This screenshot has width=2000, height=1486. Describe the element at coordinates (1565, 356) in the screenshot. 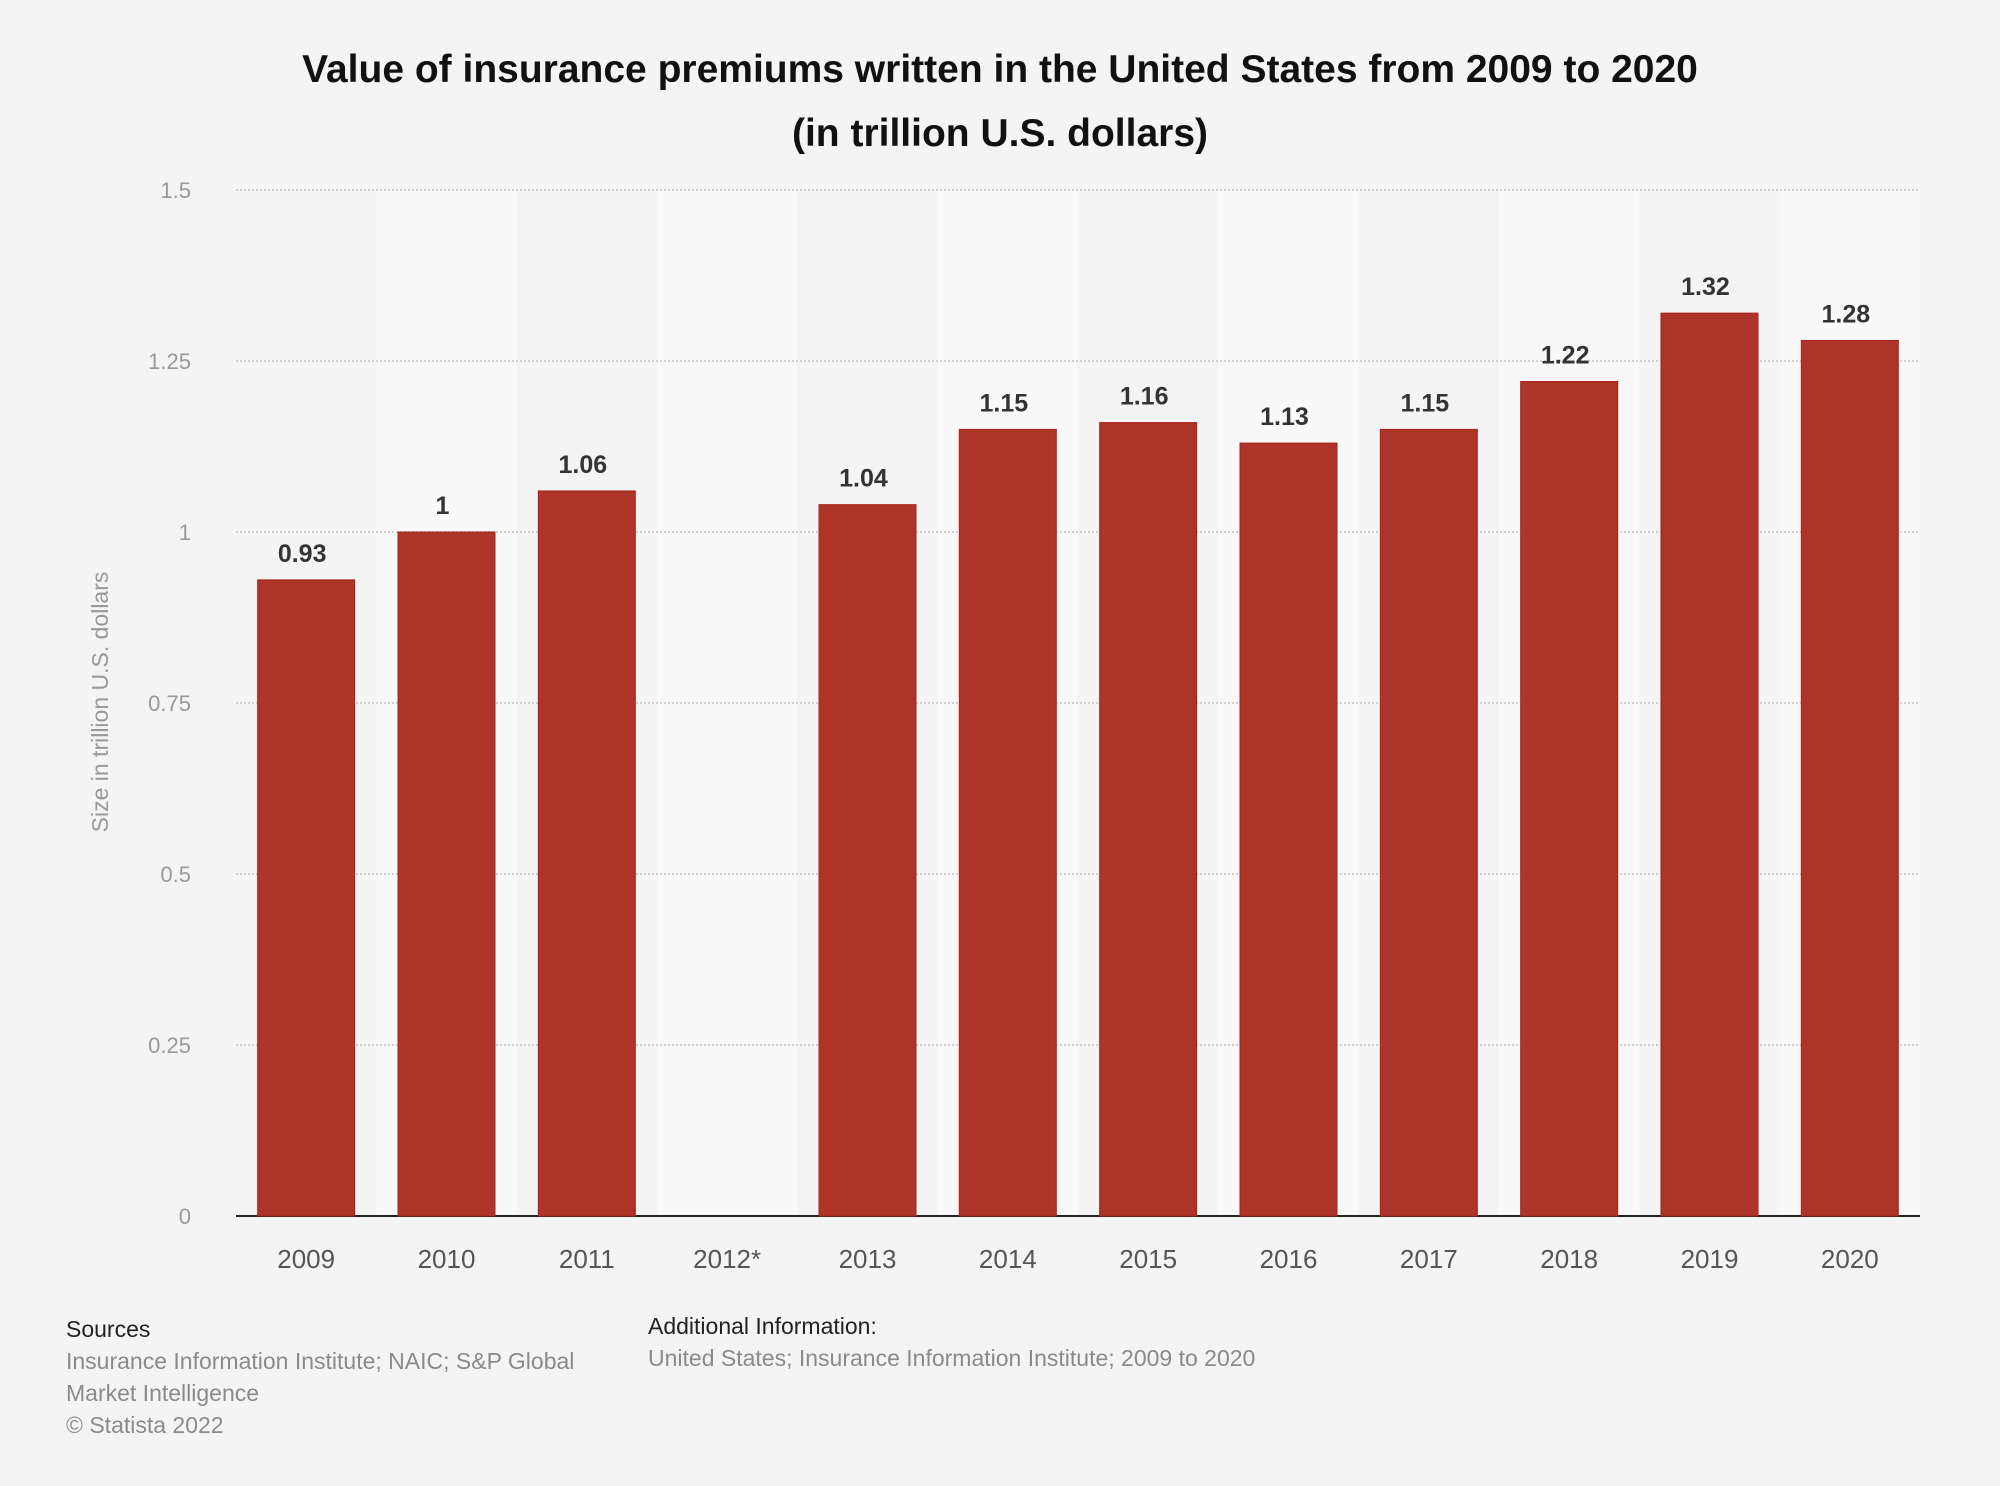

I see `data-label: 1.22` at that location.